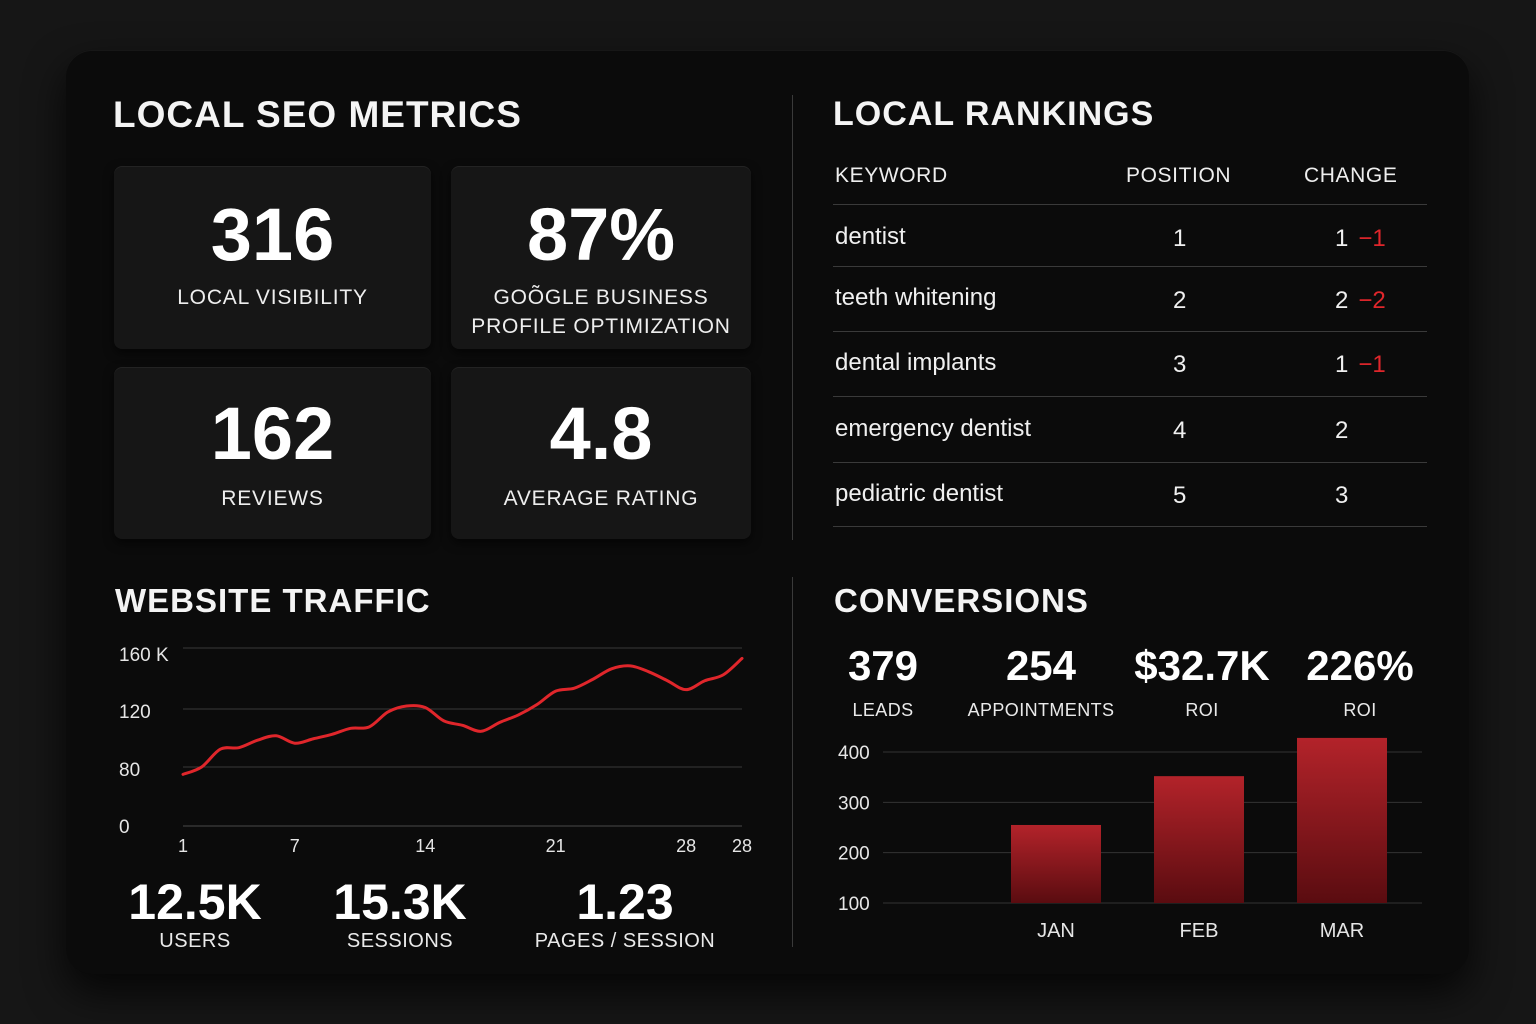 This screenshot has height=1024, width=1536. Describe the element at coordinates (601, 297) in the screenshot. I see `metric-label-line-1: GOÕGLE BUSINESS` at that location.